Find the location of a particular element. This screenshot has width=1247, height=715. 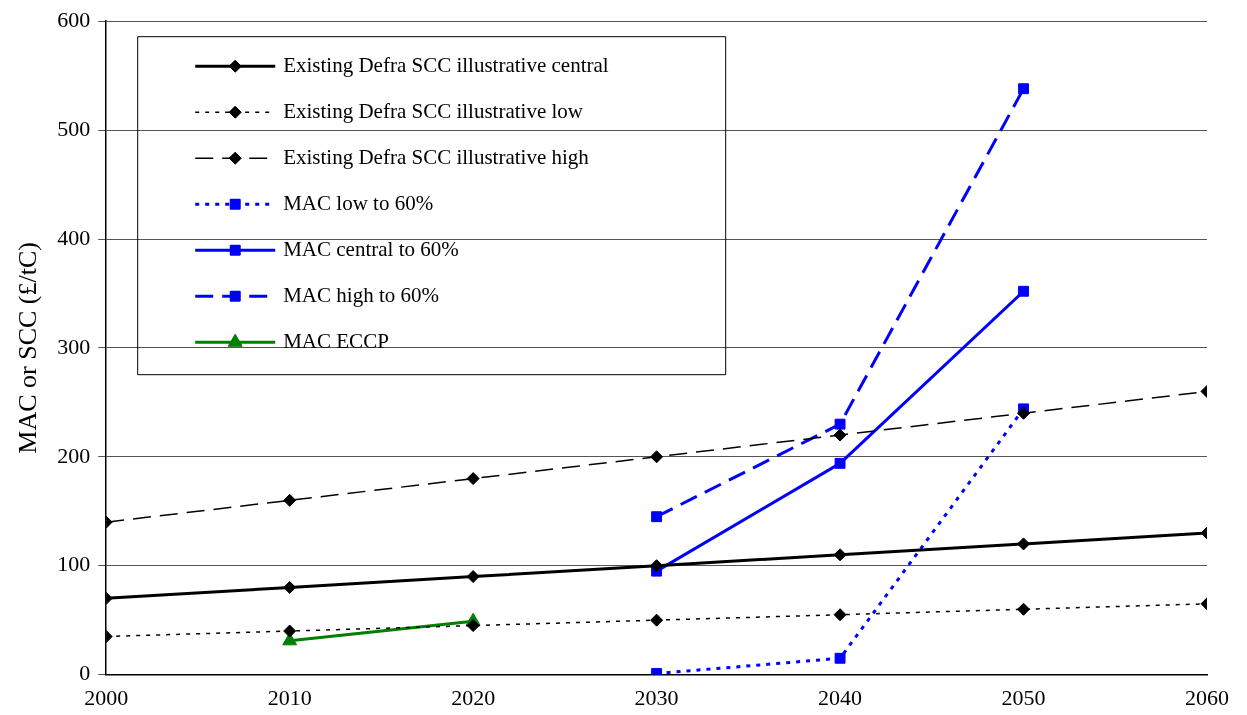

legend-label: Existing Defra SCC illustrative high is located at coordinates (436, 156).